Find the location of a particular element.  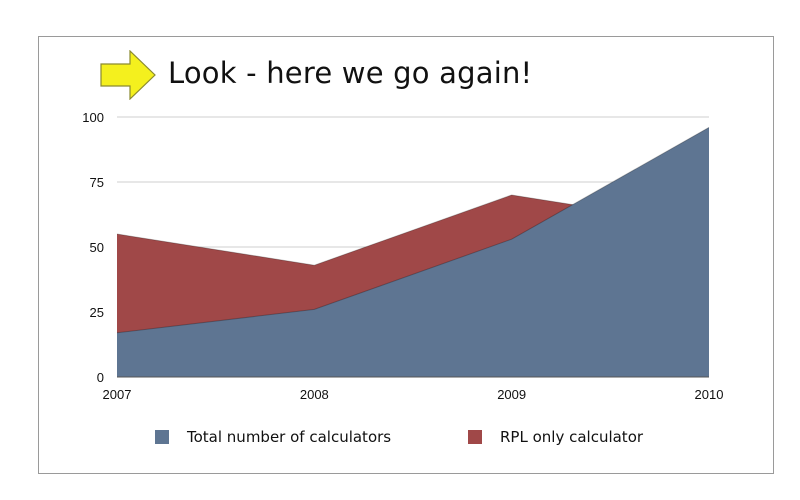

y-tick-label: 75 is located at coordinates (97, 182).